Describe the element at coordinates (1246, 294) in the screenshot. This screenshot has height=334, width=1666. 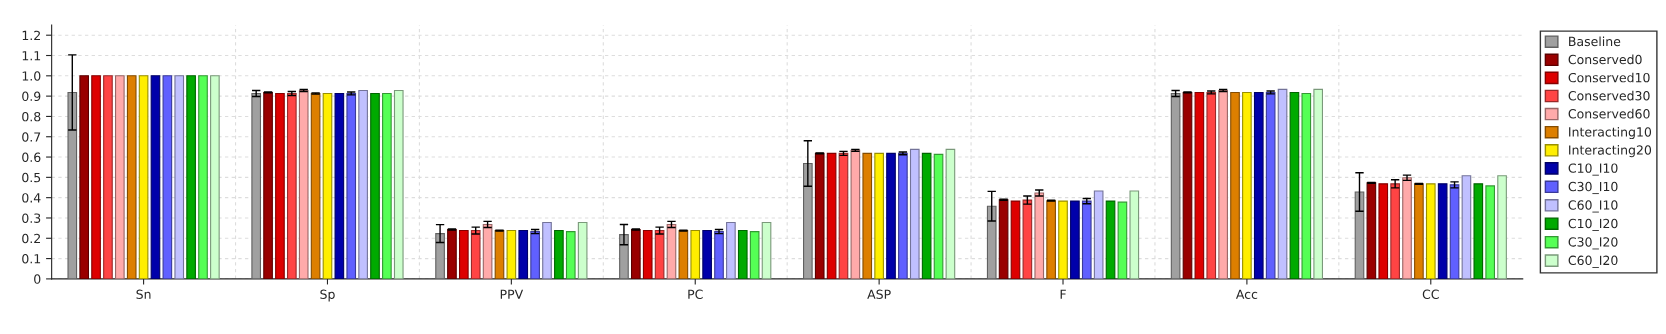
I see `x-tick-label: Acc` at that location.